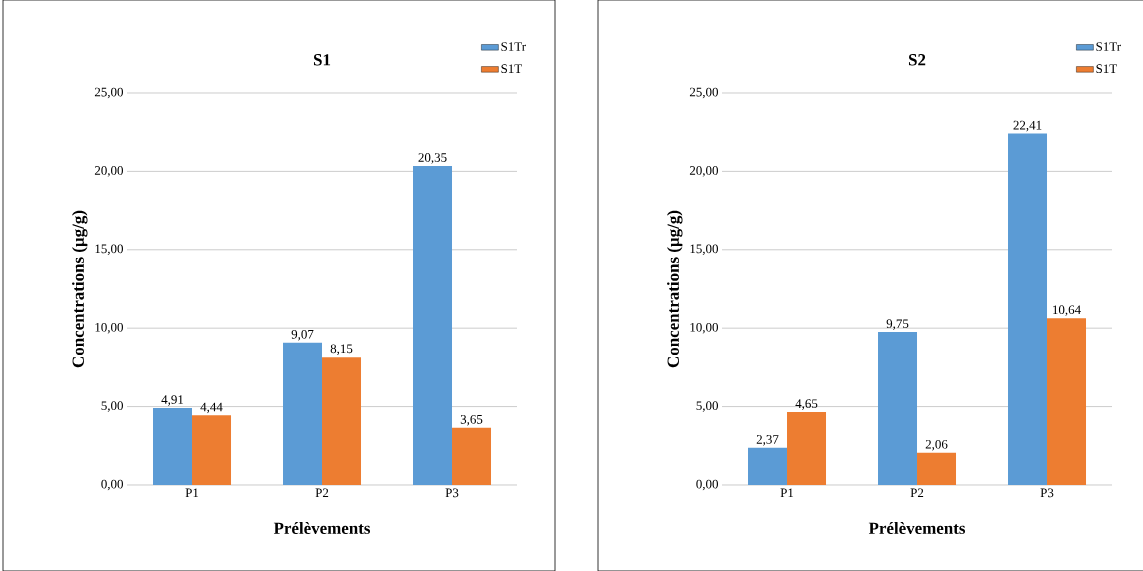 Image resolution: width=1143 pixels, height=571 pixels. Describe the element at coordinates (1067, 310) in the screenshot. I see `data-label: 10,64` at that location.